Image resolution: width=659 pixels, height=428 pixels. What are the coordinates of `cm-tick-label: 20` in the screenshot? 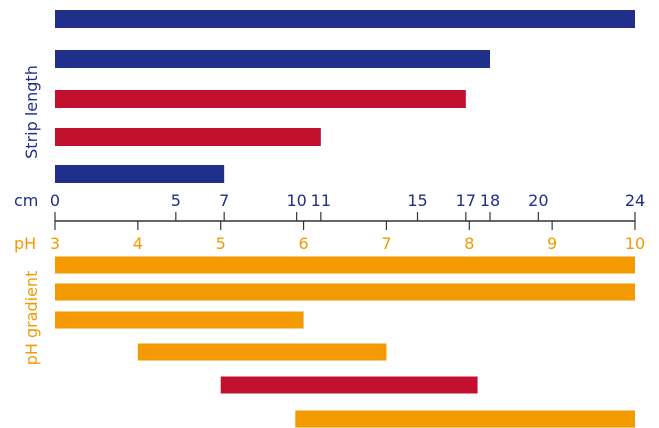 It's located at (538, 200).